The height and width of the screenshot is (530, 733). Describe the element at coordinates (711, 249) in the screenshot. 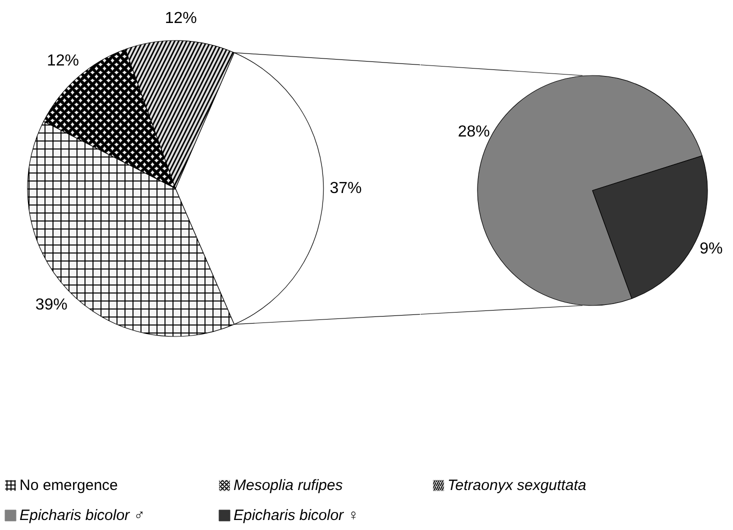

I see `data-label: 9%` at that location.